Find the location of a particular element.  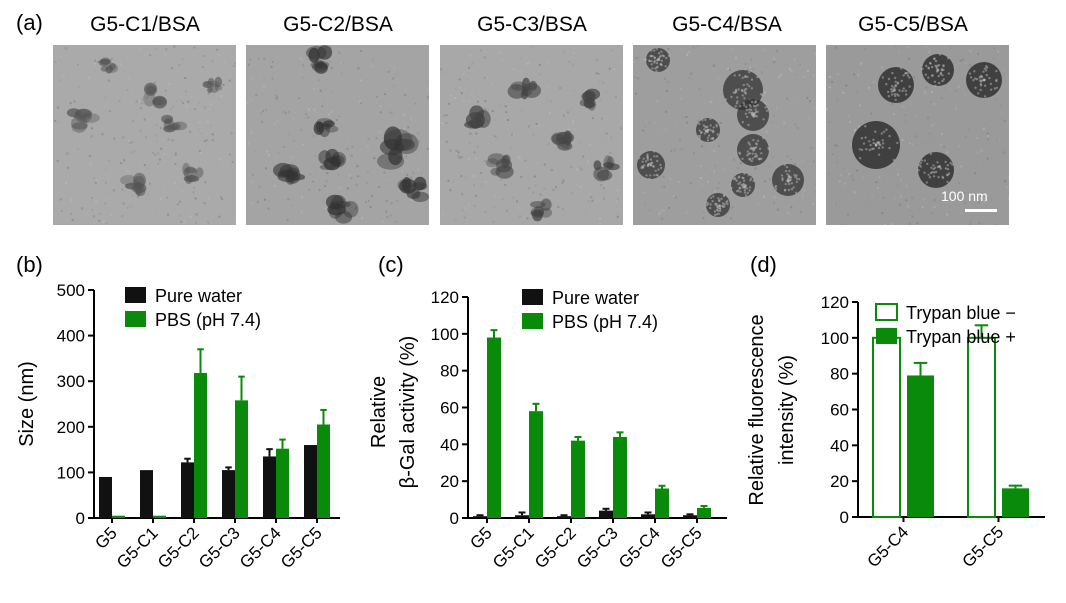

x-tick-label-c: G5-C5 is located at coordinates (681, 547).